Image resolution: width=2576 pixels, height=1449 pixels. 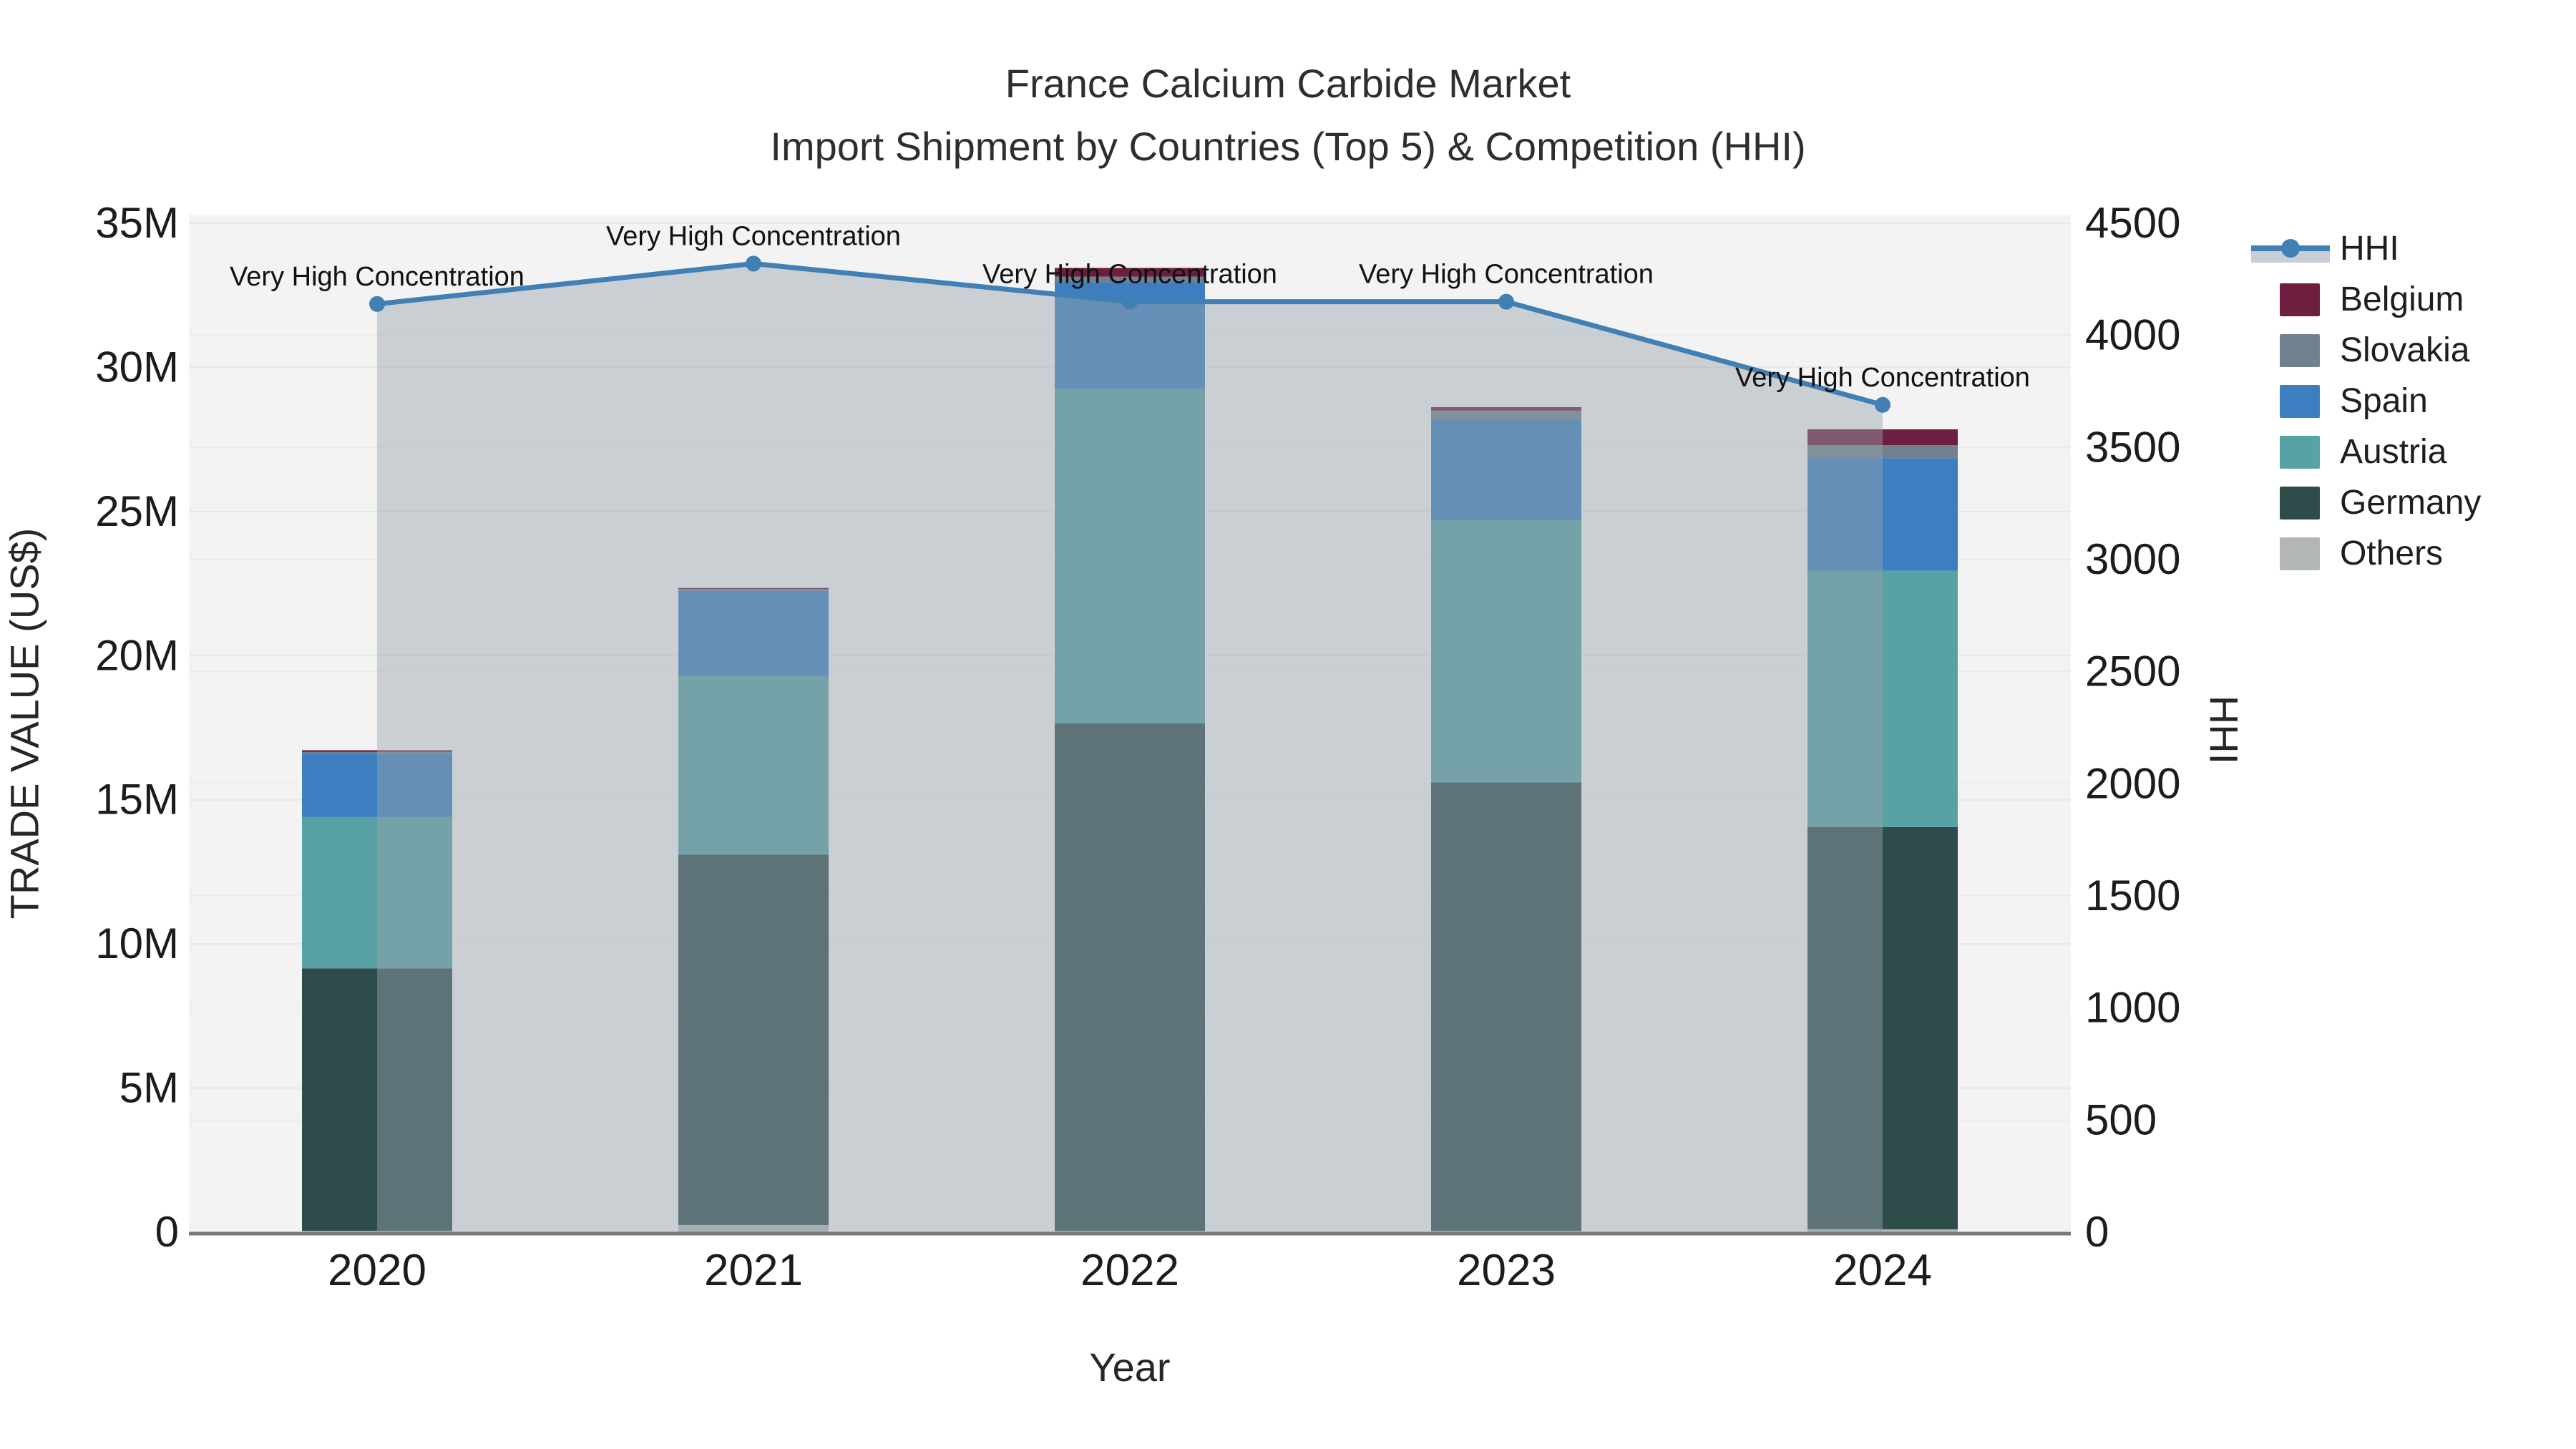 I want to click on bar-segment-spain-2023, so click(x=1506, y=469).